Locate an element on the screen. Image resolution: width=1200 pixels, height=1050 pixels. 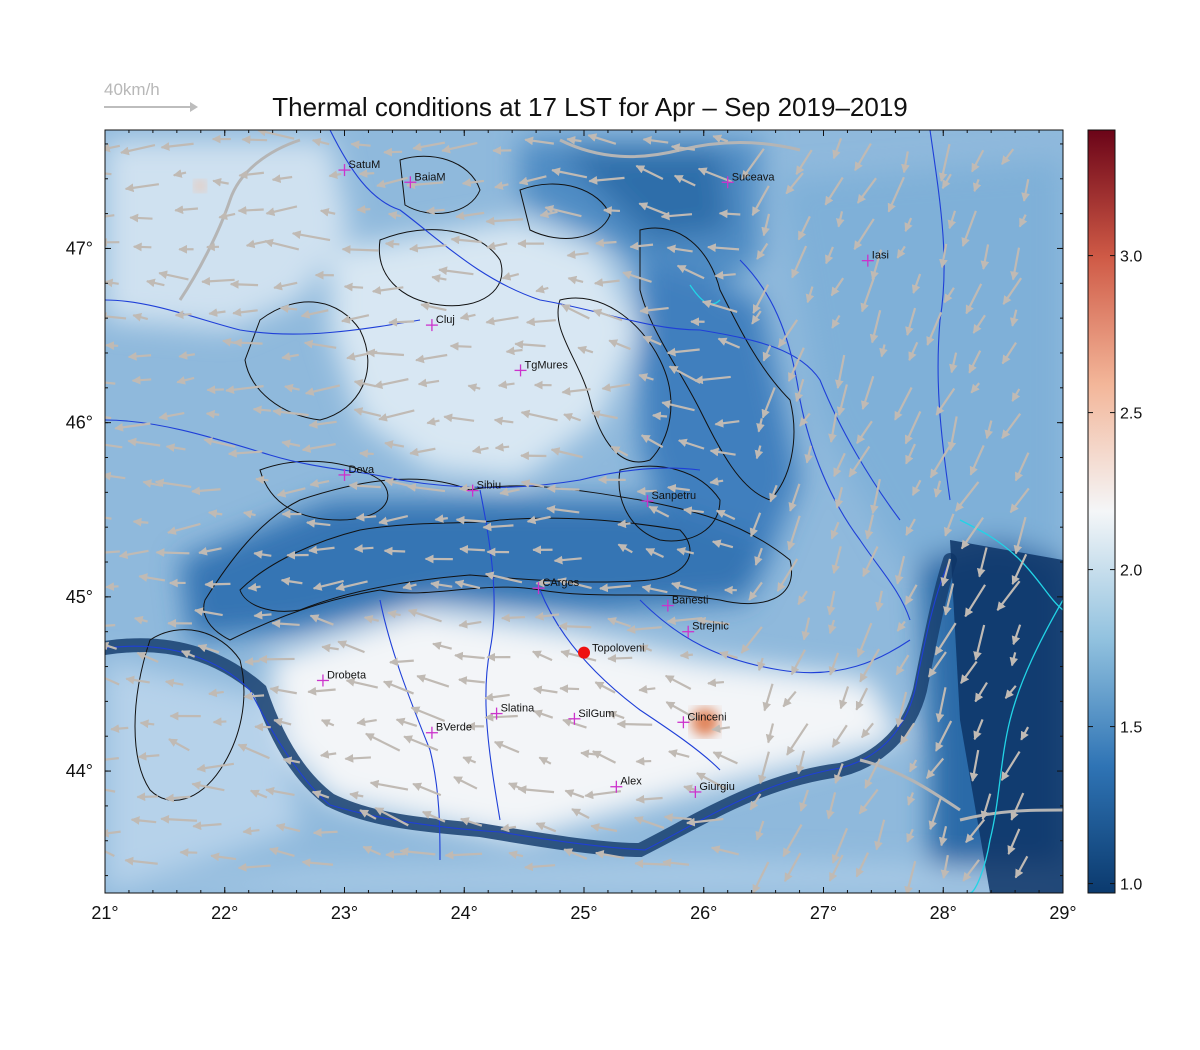
x-tick-label: 29° is located at coordinates (1062, 913).